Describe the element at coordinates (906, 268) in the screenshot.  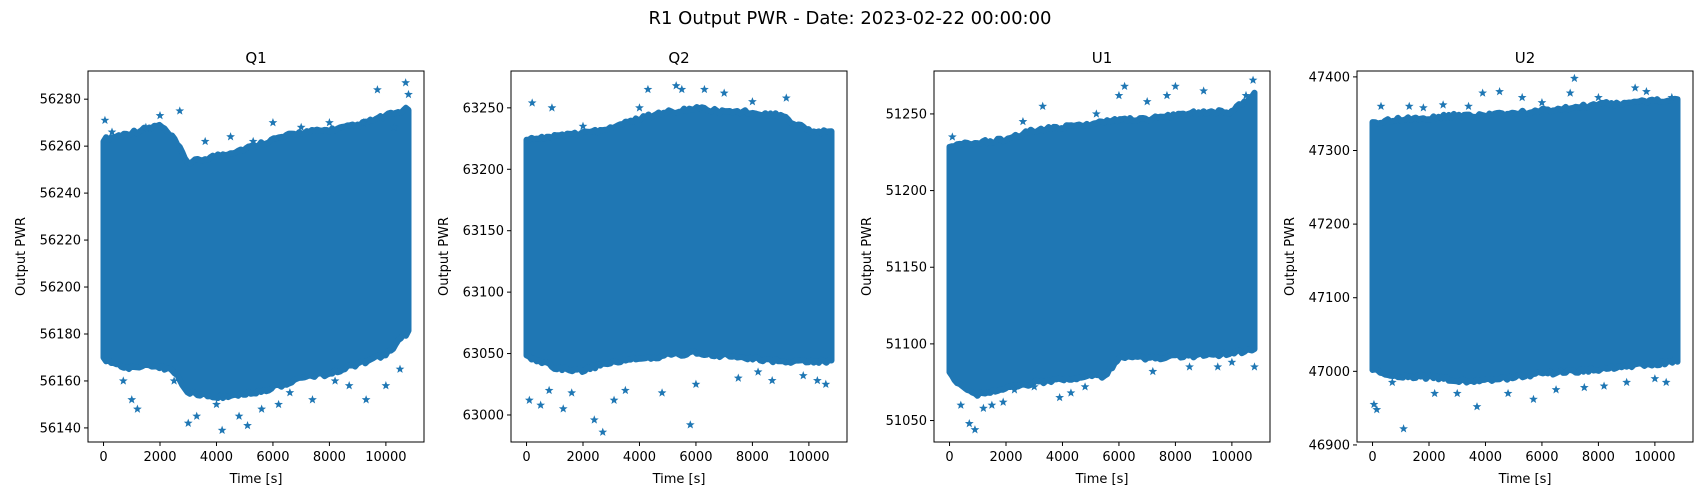
I see `y-tick-label: 51150` at that location.